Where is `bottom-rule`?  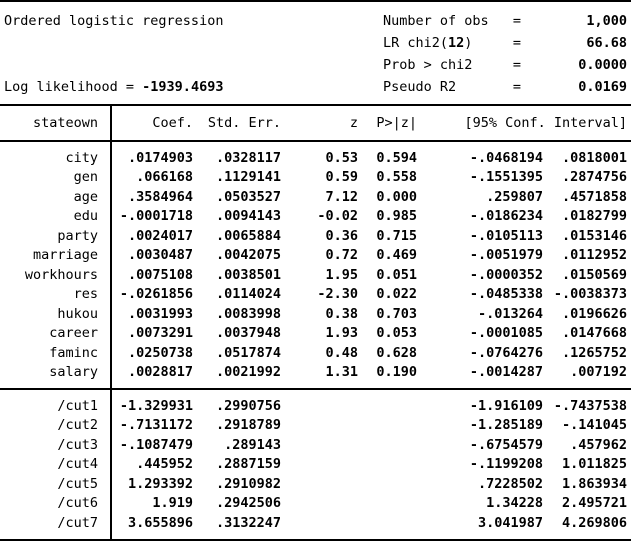
bottom-rule is located at coordinates (315, 539).